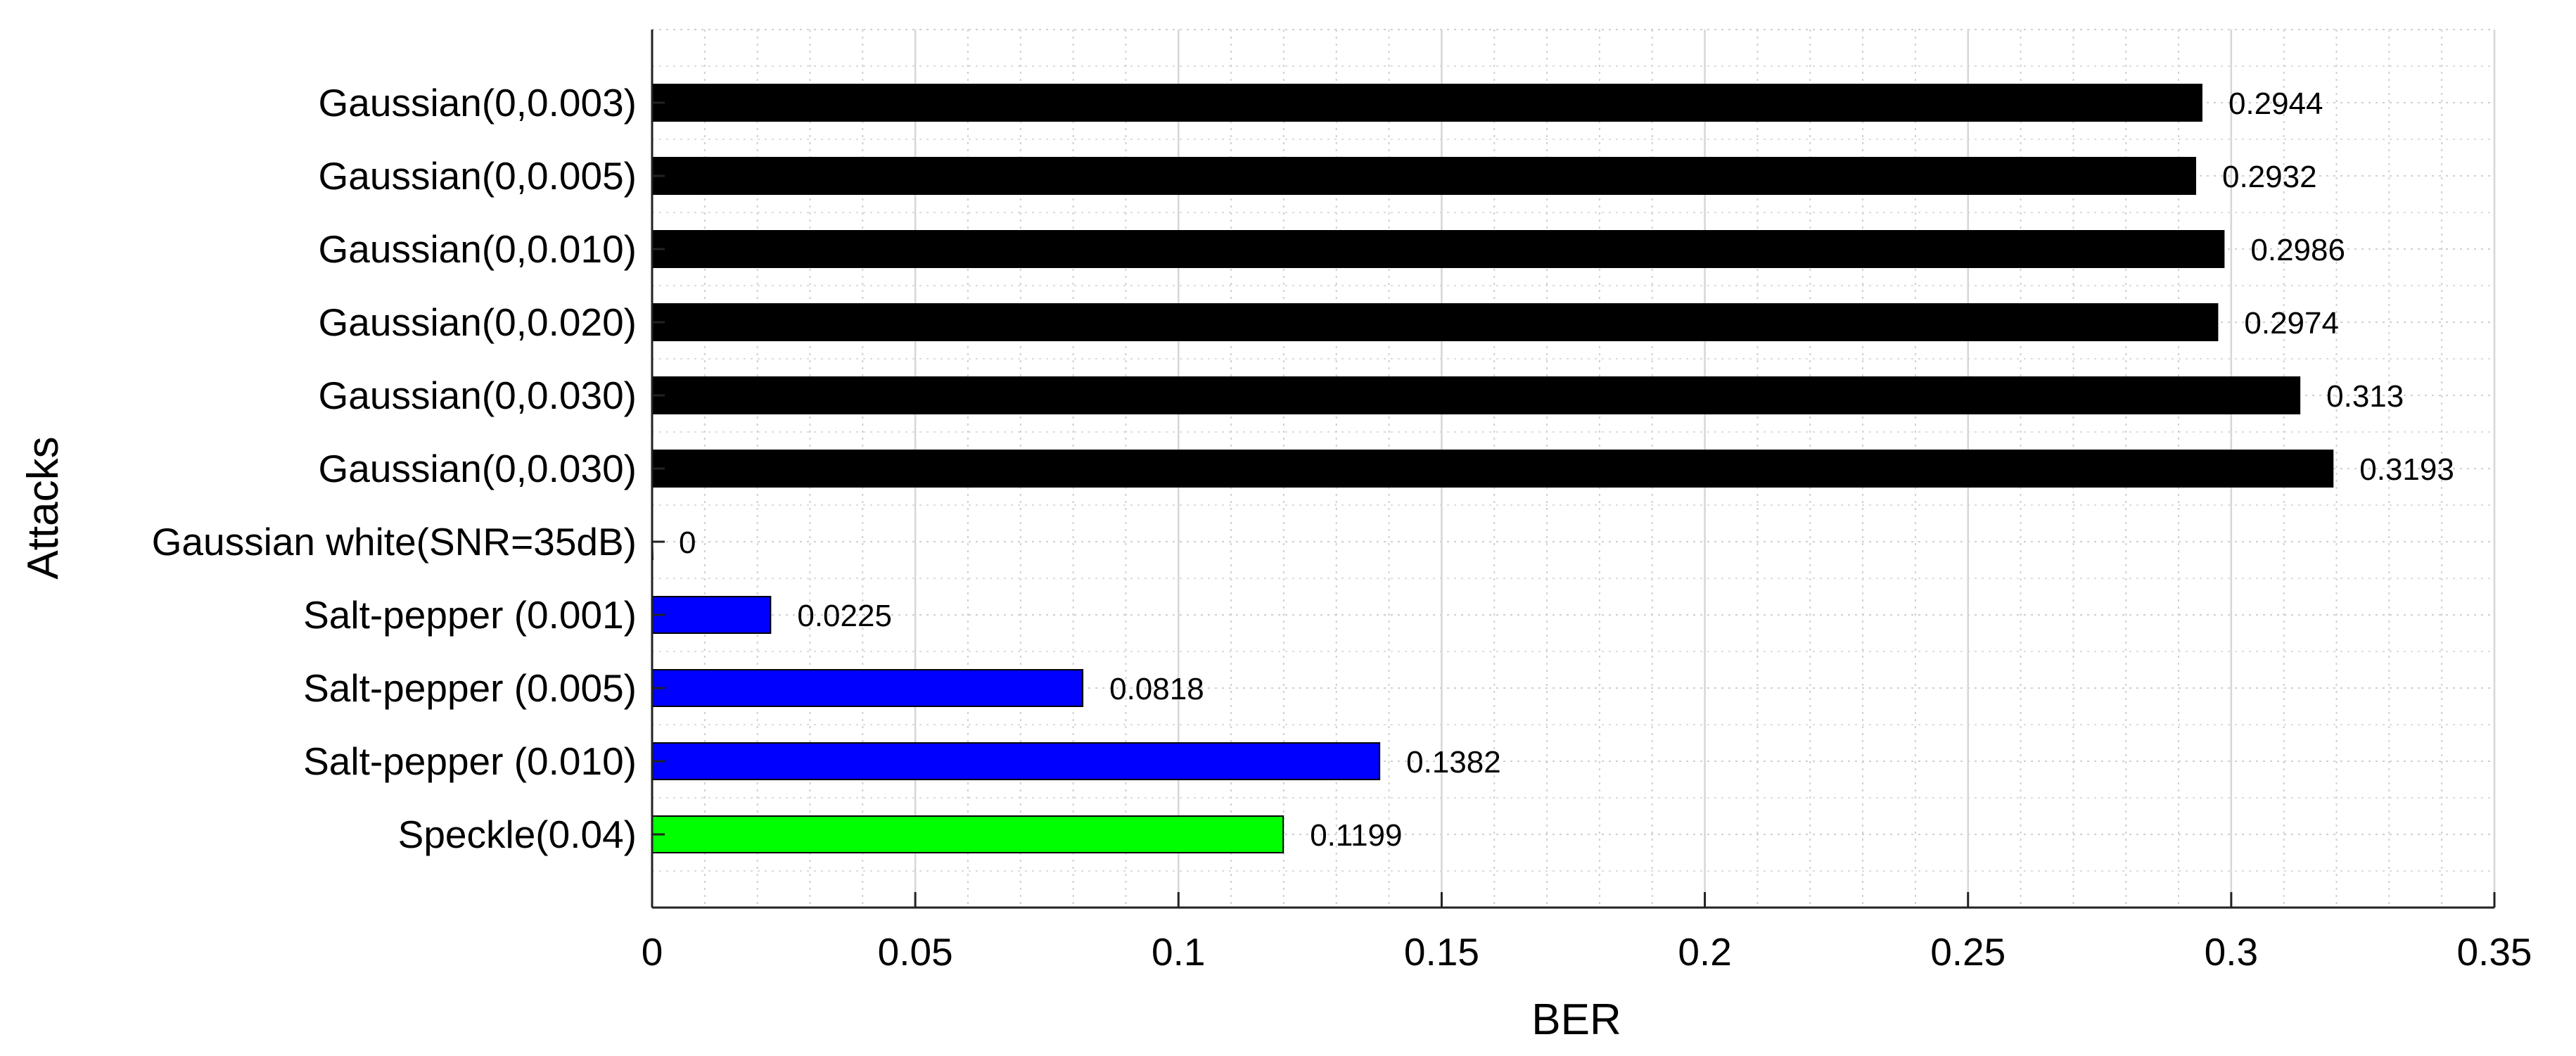 This screenshot has height=1056, width=2576. I want to click on x-tick-label: 0.3, so click(2231, 952).